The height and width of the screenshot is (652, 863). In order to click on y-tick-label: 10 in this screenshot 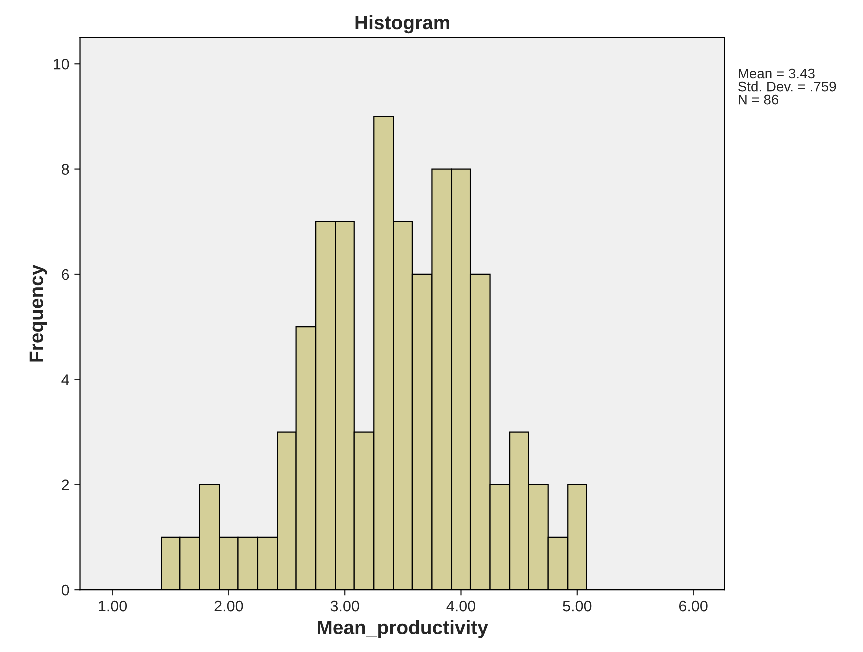, I will do `click(62, 64)`.